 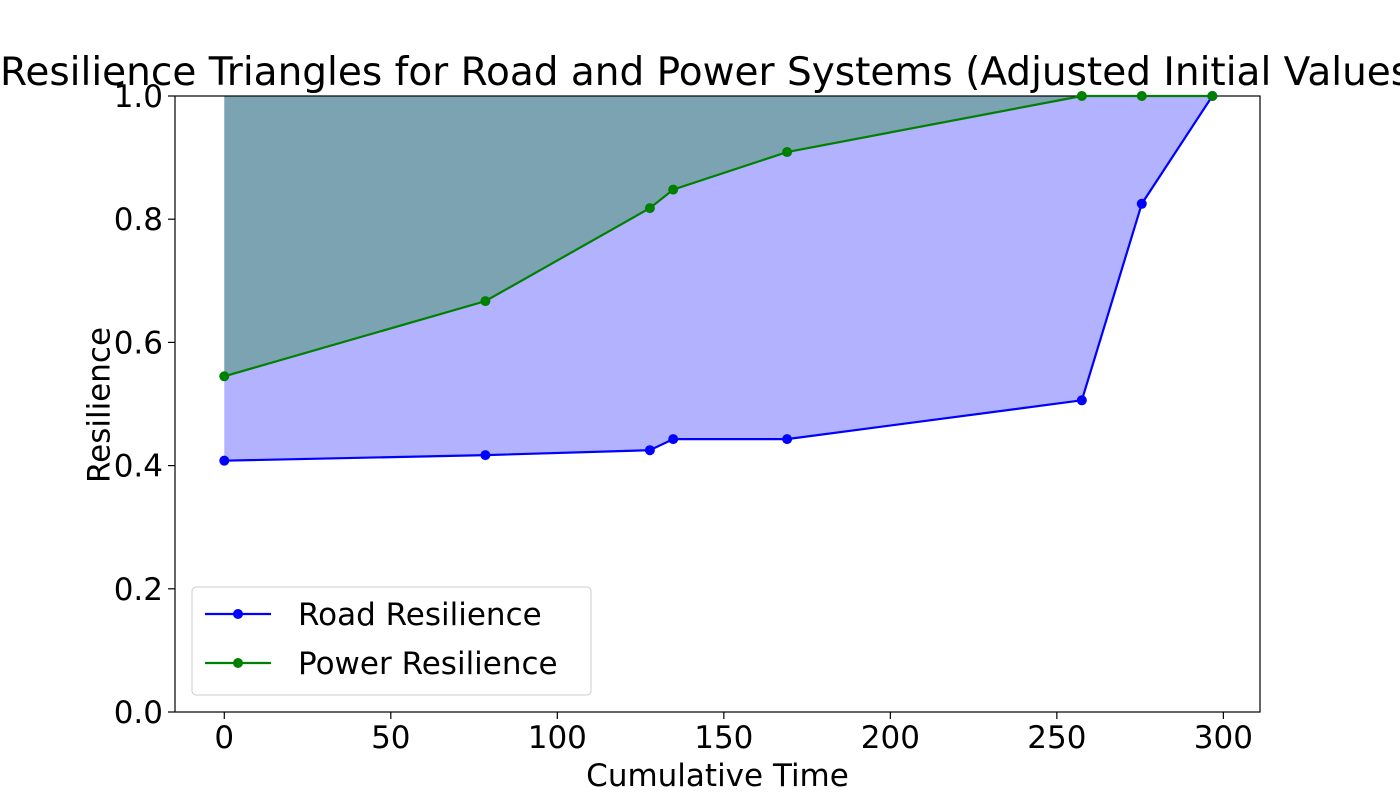 I want to click on x-tick-label-5: 250, so click(x=1056, y=738).